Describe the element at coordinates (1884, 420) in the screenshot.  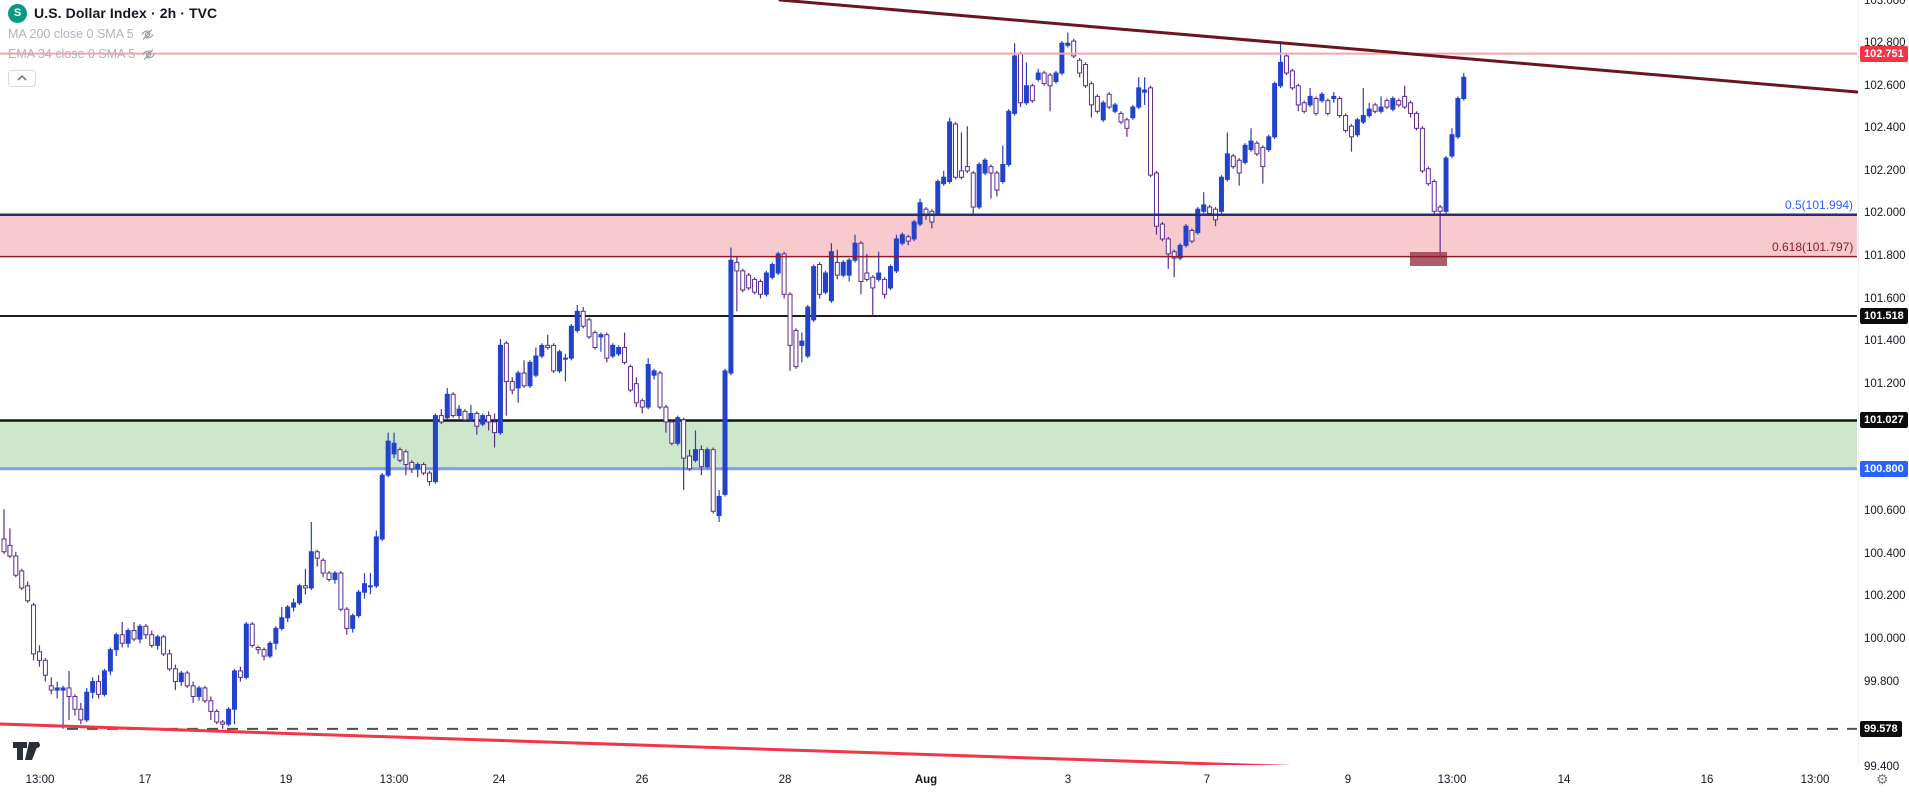
I see `price-level-badge: 101.027` at that location.